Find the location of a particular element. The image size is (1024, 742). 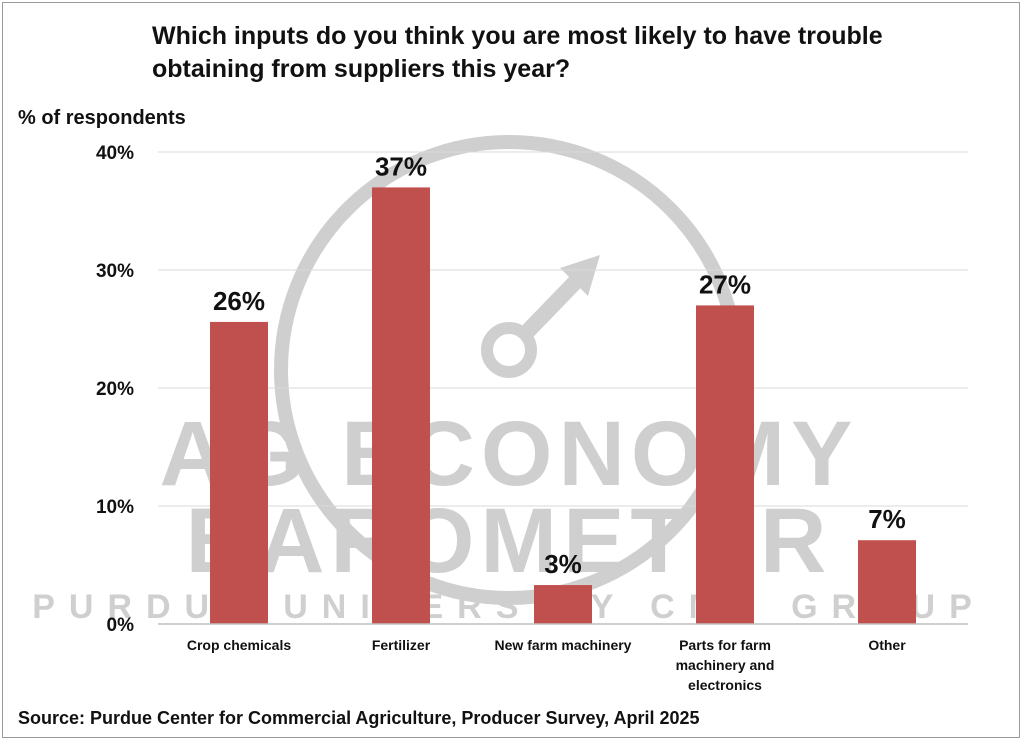

y-tick-label: 10% is located at coordinates (115, 507).